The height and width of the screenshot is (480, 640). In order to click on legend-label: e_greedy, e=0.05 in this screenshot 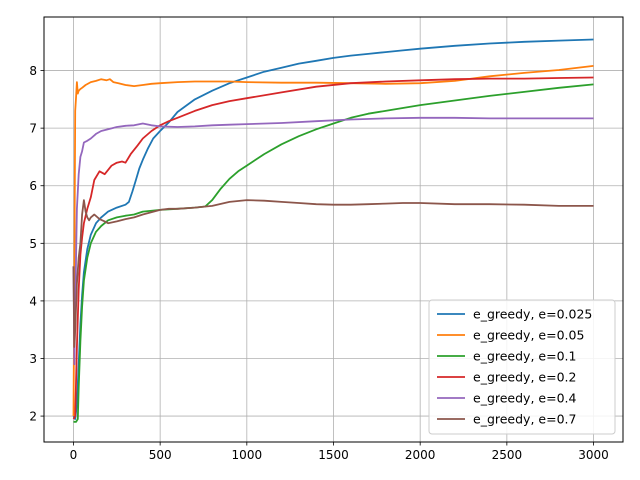, I will do `click(528, 335)`.